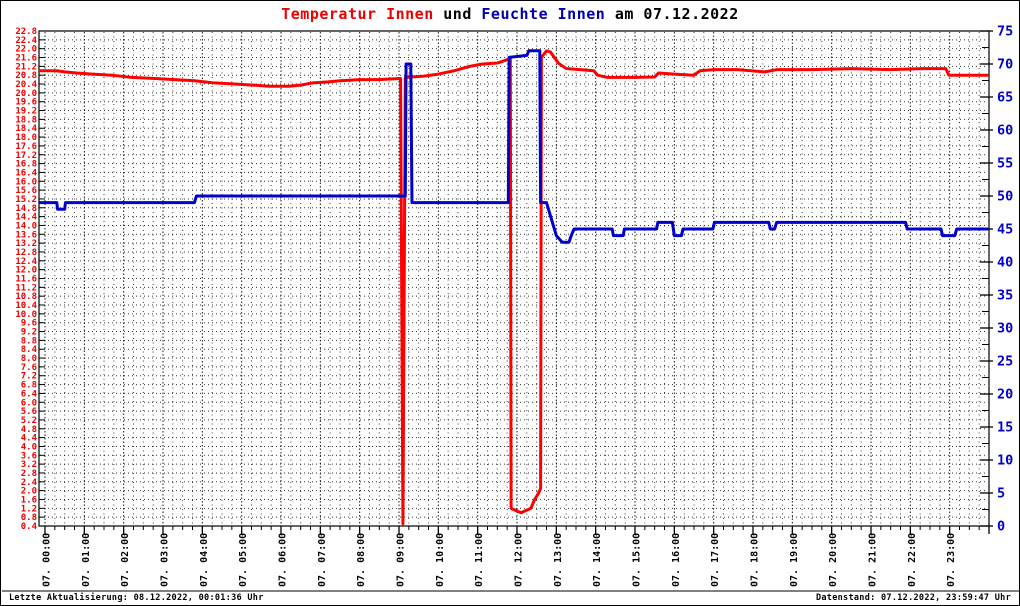 This screenshot has height=606, width=1020. Describe the element at coordinates (1005, 197) in the screenshot. I see `svg-text: 50` at that location.